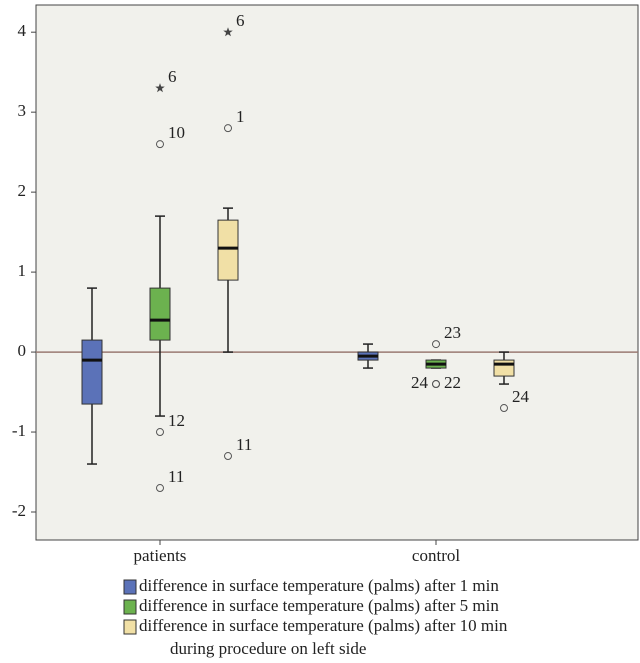 Image resolution: width=640 pixels, height=663 pixels. What do you see at coordinates (22, 30) in the screenshot?
I see `y-tick-label: 4` at bounding box center [22, 30].